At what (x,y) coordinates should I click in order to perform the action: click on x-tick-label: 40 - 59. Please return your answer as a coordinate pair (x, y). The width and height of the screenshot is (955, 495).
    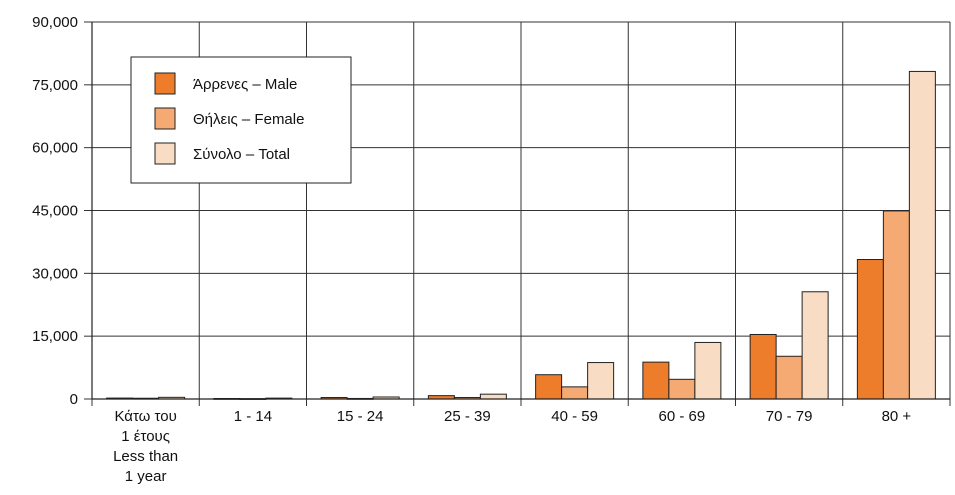
    Looking at the image, I should click on (574, 416).